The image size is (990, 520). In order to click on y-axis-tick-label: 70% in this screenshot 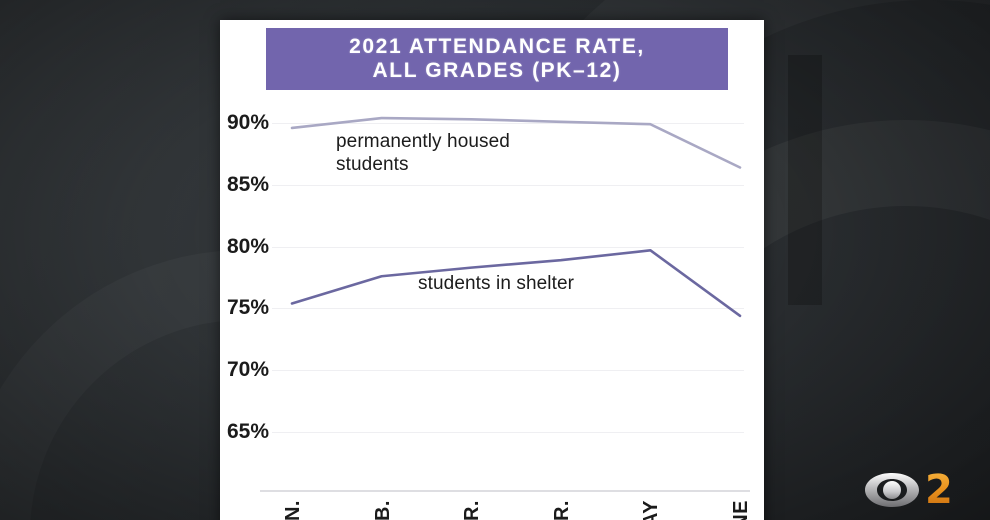, I will do `click(247, 370)`.